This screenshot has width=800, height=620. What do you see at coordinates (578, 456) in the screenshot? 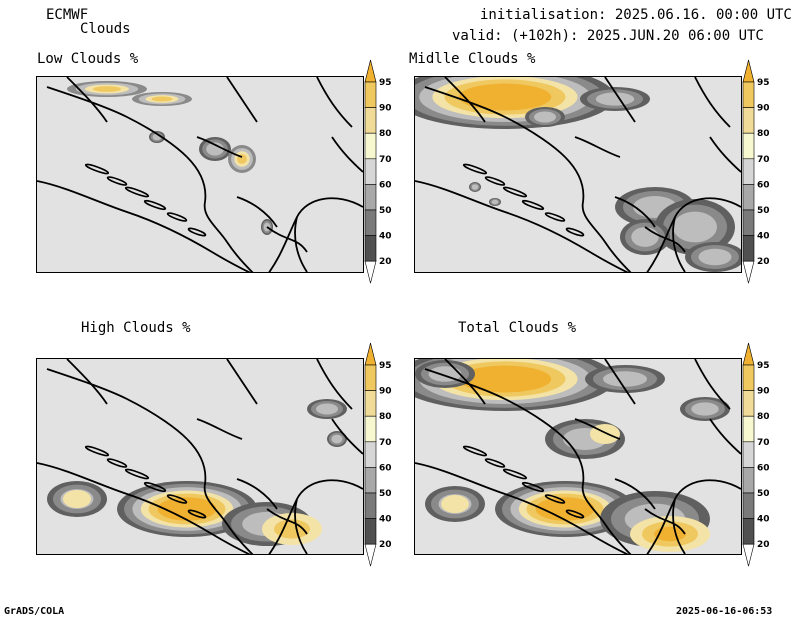
I see `total-clouds-map` at bounding box center [578, 456].